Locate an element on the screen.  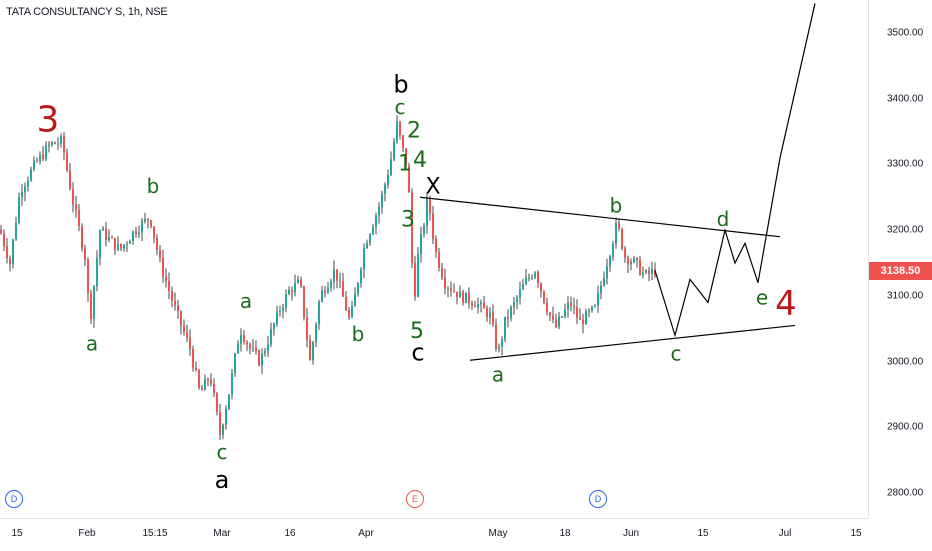
time-tick-label: Jul is located at coordinates (785, 533).